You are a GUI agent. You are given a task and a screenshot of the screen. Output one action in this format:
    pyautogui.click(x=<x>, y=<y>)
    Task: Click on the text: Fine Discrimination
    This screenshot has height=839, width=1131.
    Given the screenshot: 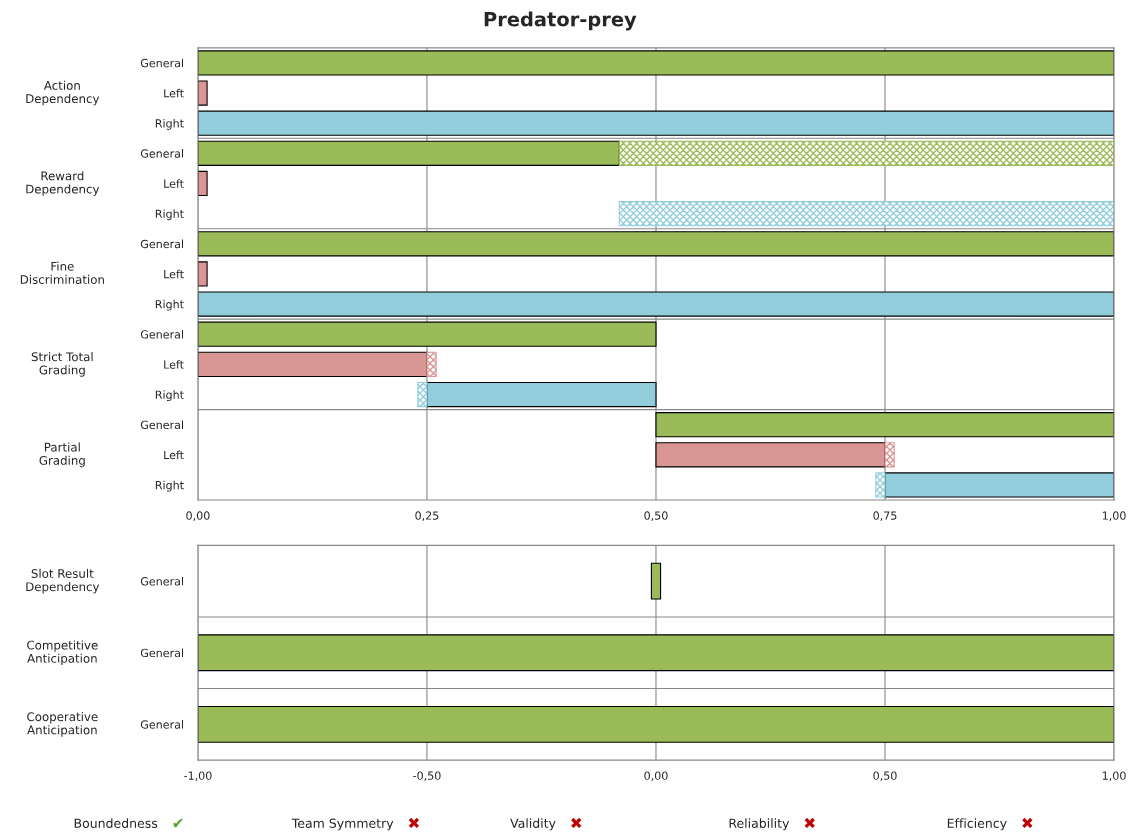 What is the action you would take?
    pyautogui.click(x=62, y=272)
    